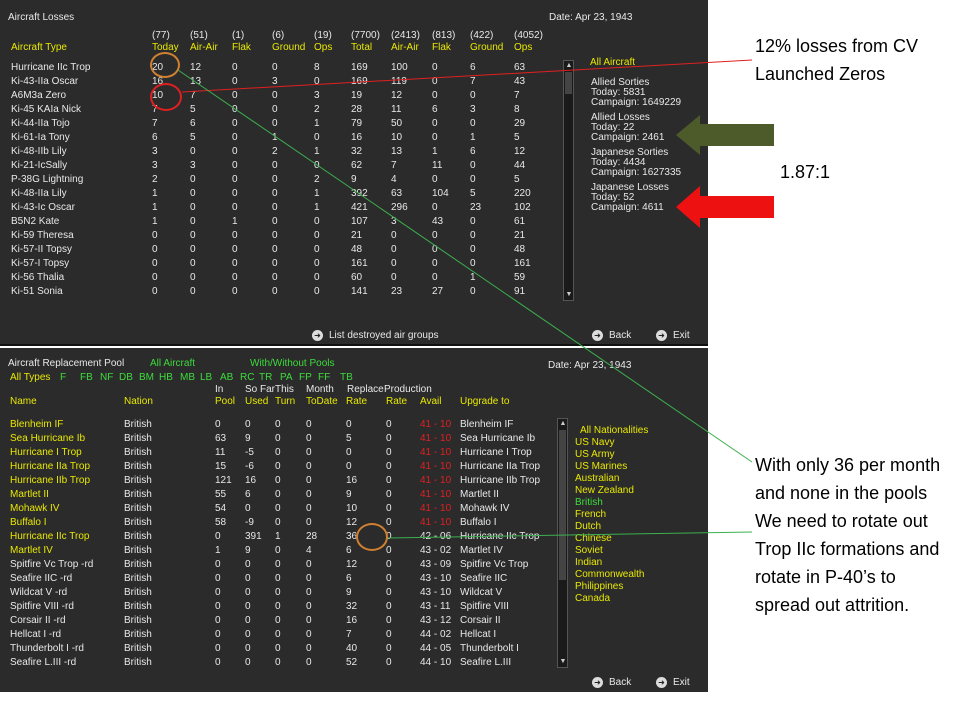  What do you see at coordinates (431, 401) in the screenshot?
I see `column-header: Avail` at bounding box center [431, 401].